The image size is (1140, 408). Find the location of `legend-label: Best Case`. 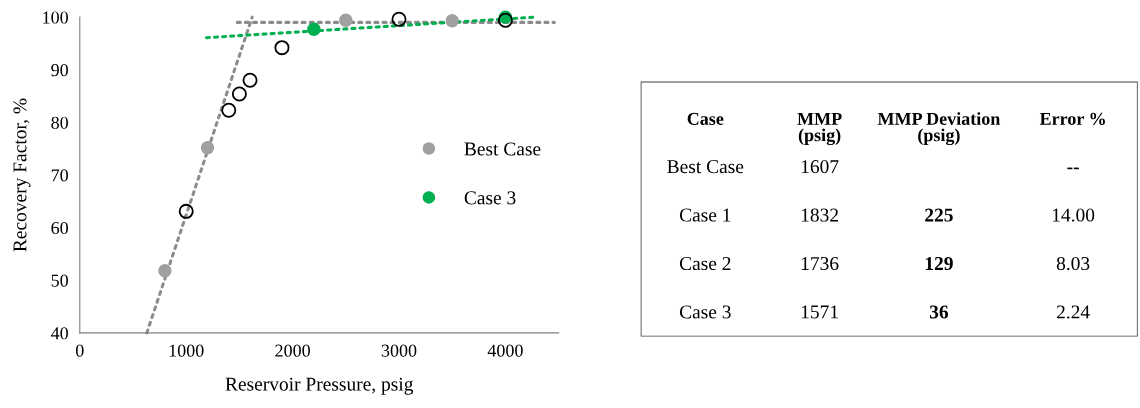

legend-label: Best Case is located at coordinates (502, 149).